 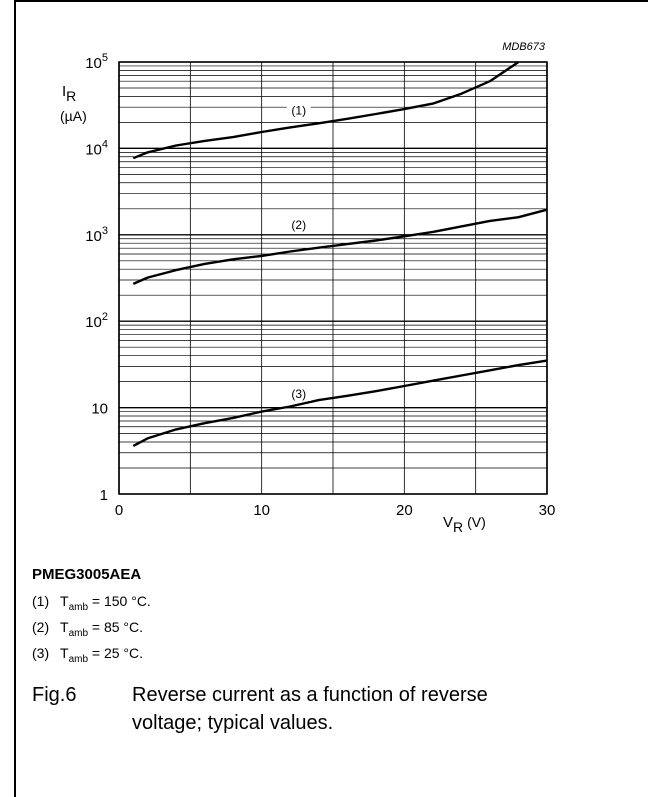 I want to click on x-tick-label: 20, so click(x=404, y=510).